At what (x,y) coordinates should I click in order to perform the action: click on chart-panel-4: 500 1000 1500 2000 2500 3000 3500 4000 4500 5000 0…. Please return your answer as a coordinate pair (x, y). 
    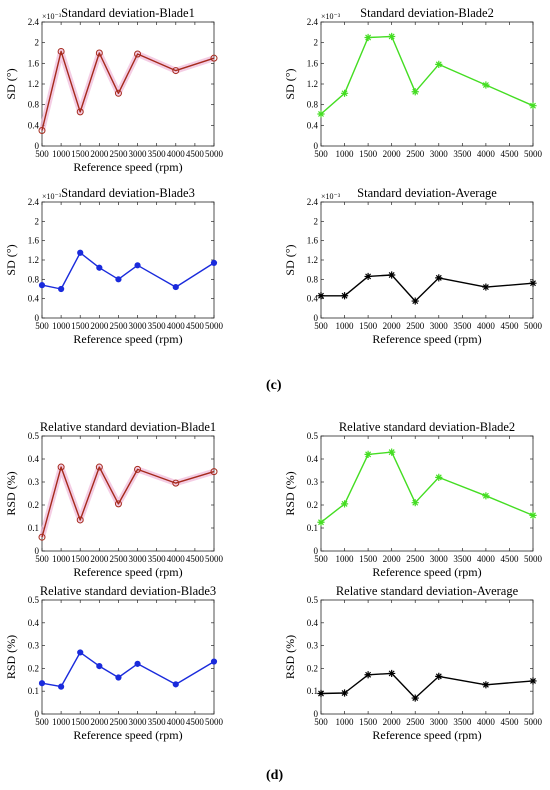
    Looking at the image, I should click on (413, 266).